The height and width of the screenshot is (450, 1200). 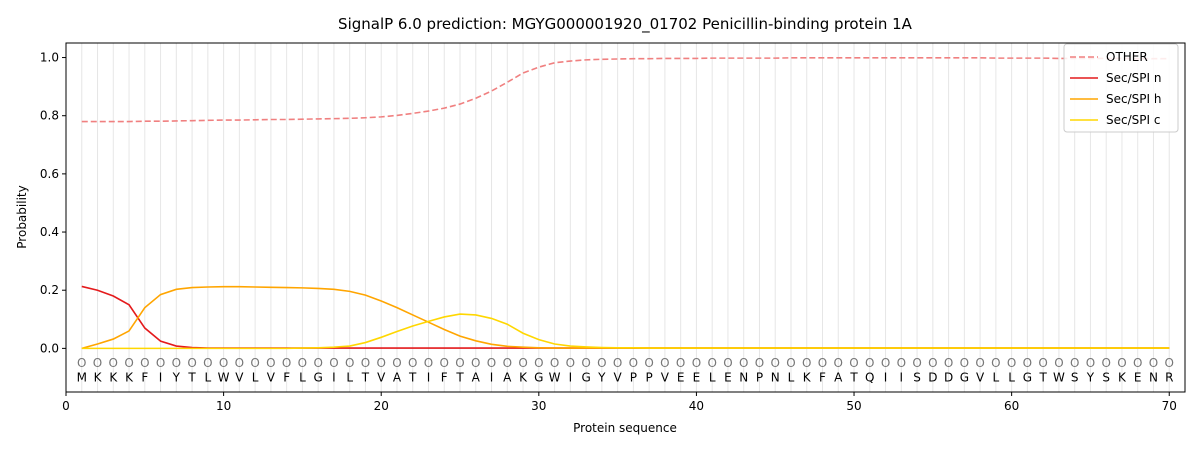 What do you see at coordinates (49, 232) in the screenshot?
I see `y-tick-label: 0.4` at bounding box center [49, 232].